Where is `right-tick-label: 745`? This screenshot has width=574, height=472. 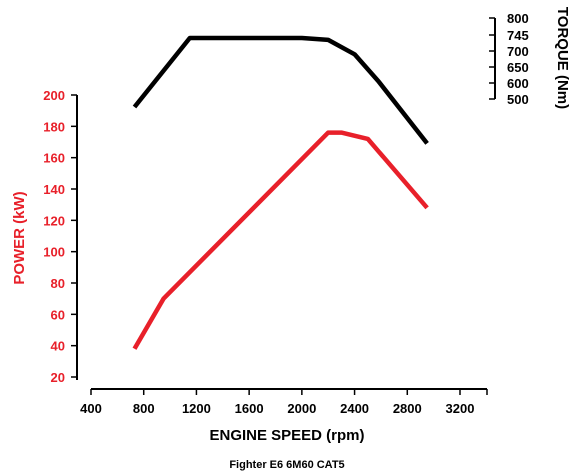
right-tick-label: 745 is located at coordinates (518, 35).